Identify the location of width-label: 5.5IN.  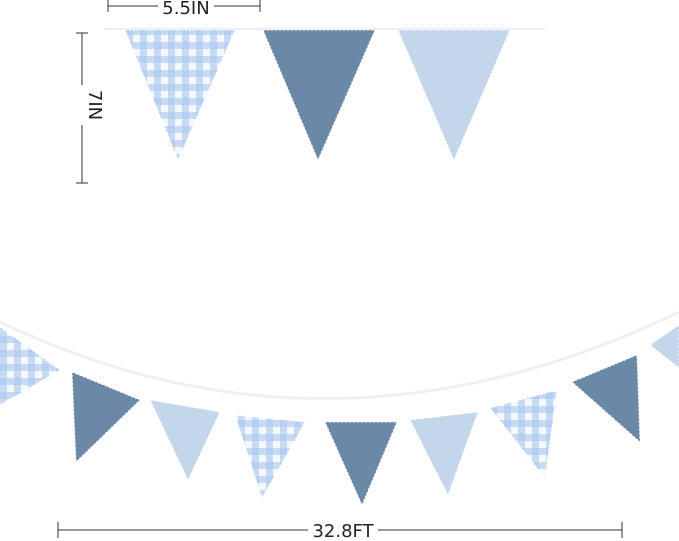
(185, 9).